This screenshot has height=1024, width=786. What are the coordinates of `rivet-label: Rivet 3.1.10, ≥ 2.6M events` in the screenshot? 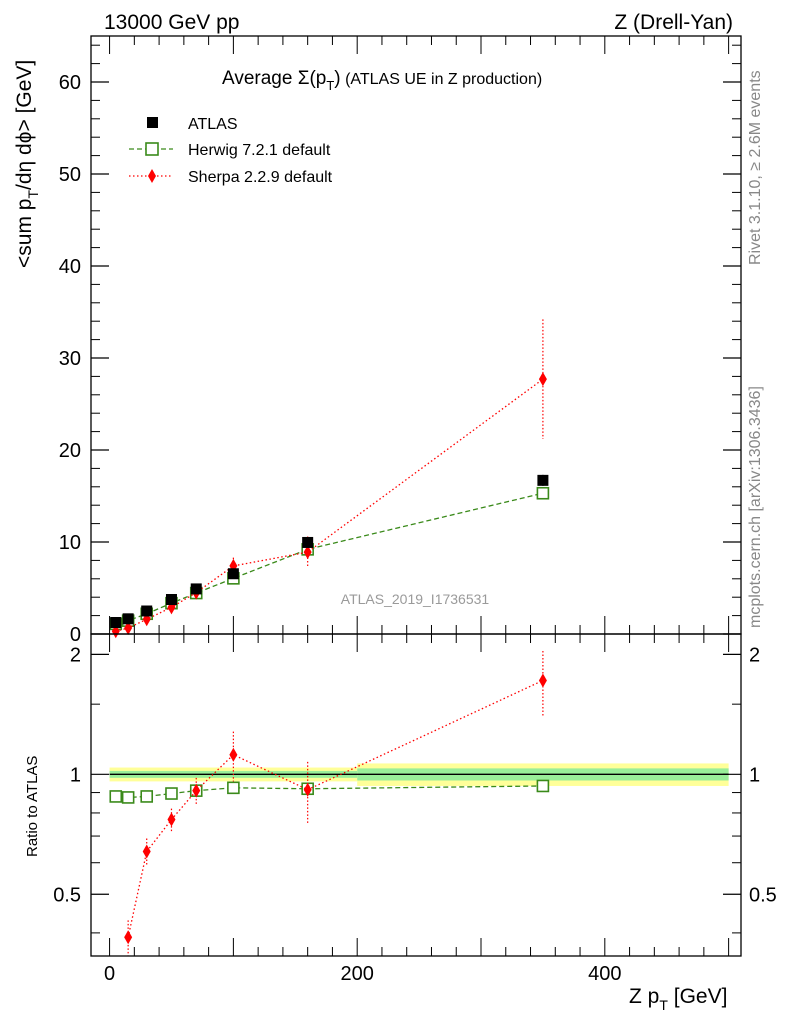 It's located at (755, 167).